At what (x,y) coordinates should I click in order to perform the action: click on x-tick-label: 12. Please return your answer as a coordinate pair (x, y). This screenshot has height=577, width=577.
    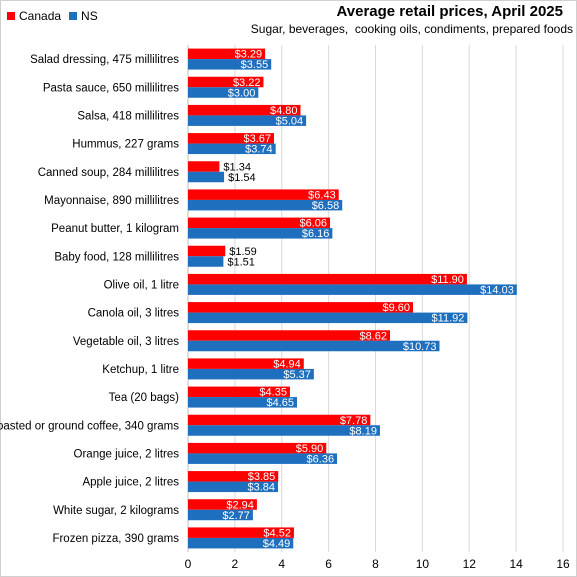
    Looking at the image, I should click on (470, 564).